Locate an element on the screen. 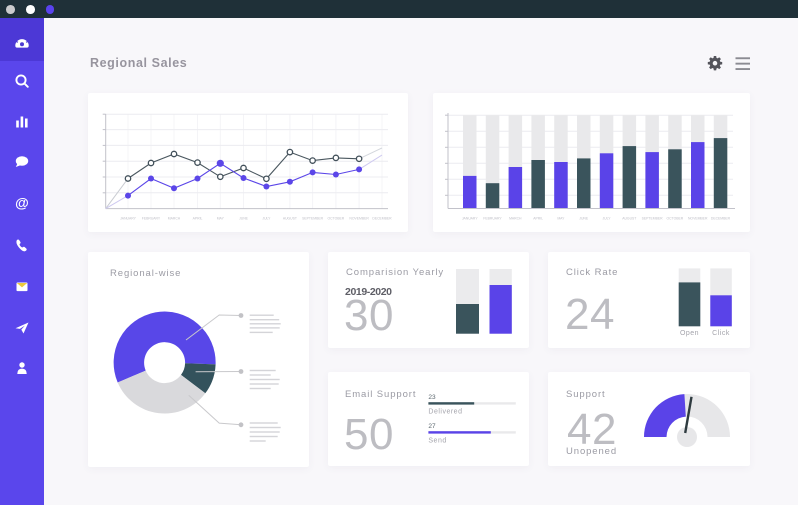  svg-text: Delivered is located at coordinates (445, 412).